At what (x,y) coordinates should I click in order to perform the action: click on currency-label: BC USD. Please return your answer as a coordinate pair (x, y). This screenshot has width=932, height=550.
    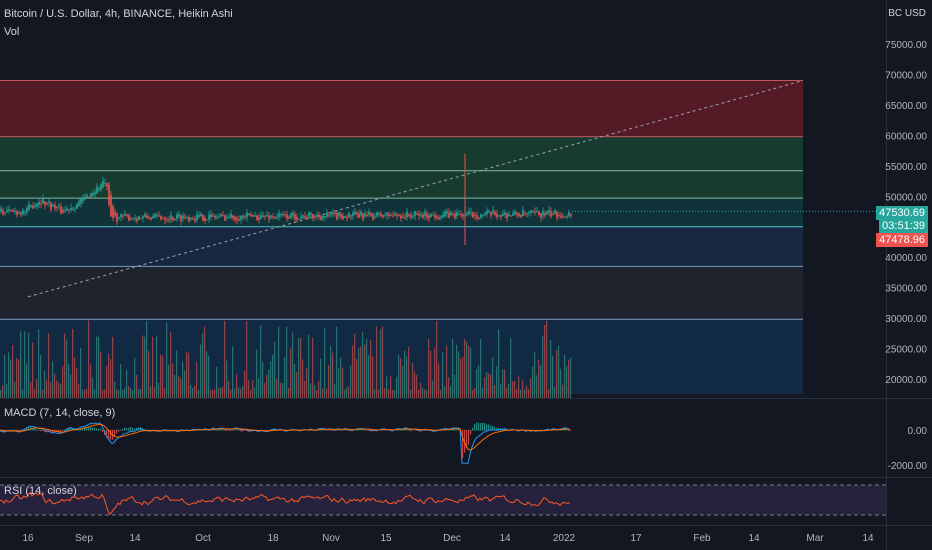
    Looking at the image, I should click on (907, 13).